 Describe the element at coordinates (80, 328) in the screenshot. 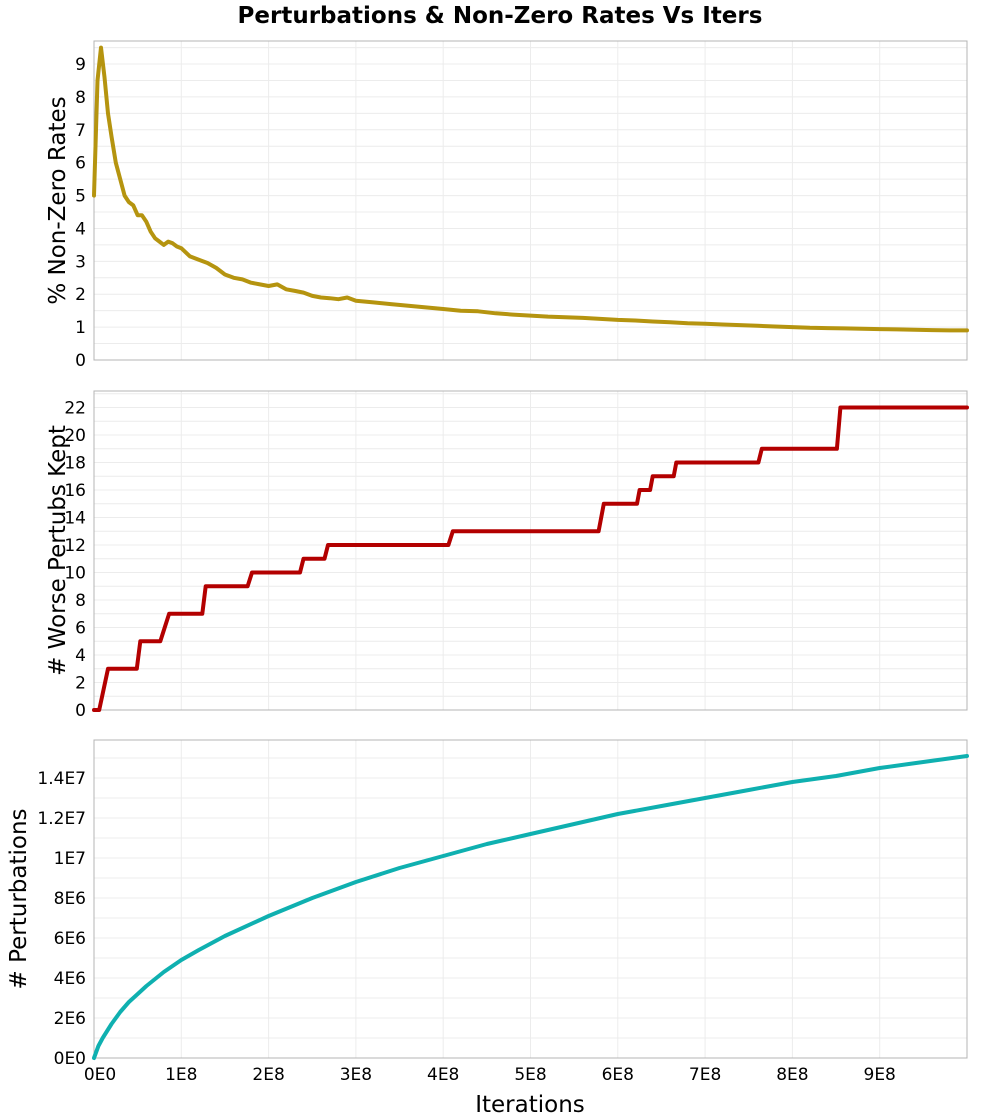

I see `nonzero-rate-ytick-label: 1` at that location.